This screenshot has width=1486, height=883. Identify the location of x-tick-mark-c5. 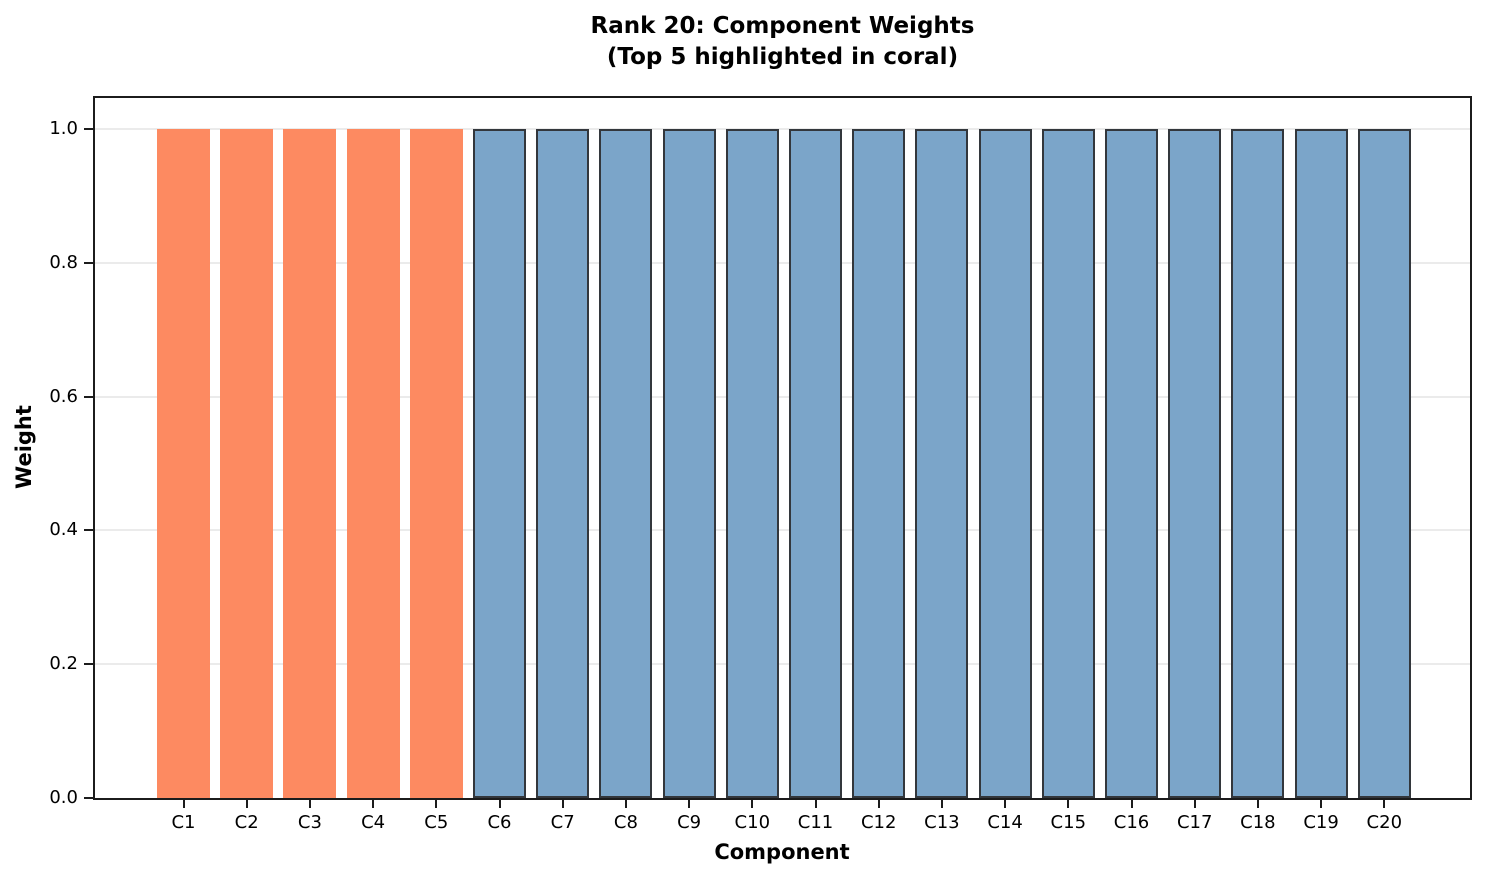
(436, 804).